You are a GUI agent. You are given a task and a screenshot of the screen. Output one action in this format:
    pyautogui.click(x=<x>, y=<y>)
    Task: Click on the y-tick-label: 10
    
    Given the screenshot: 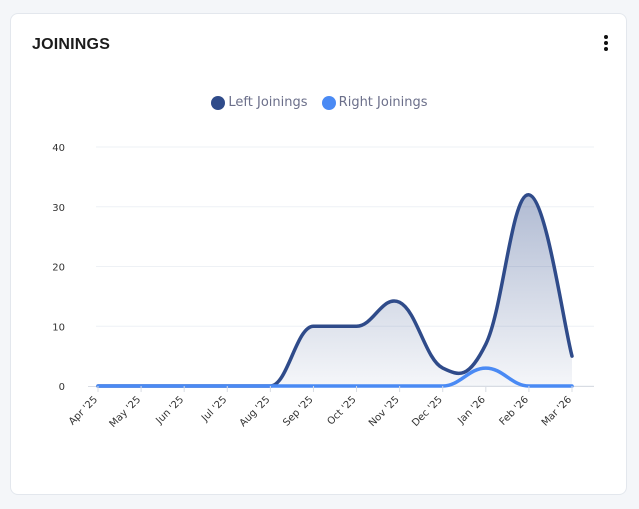 What is the action you would take?
    pyautogui.click(x=58, y=327)
    